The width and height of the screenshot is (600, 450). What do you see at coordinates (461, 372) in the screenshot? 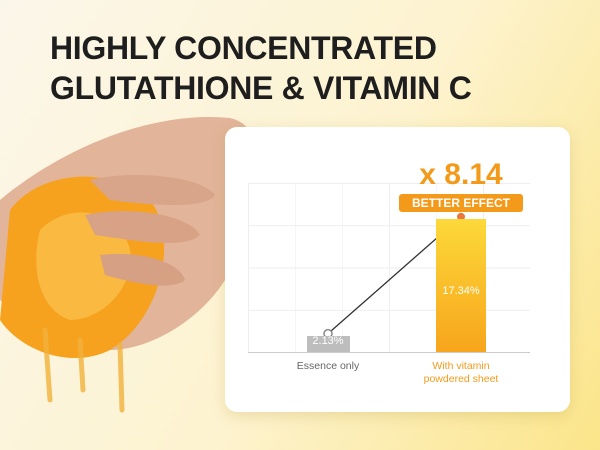
I see `x-tick-label: With vitamin powdered sheet` at bounding box center [461, 372].